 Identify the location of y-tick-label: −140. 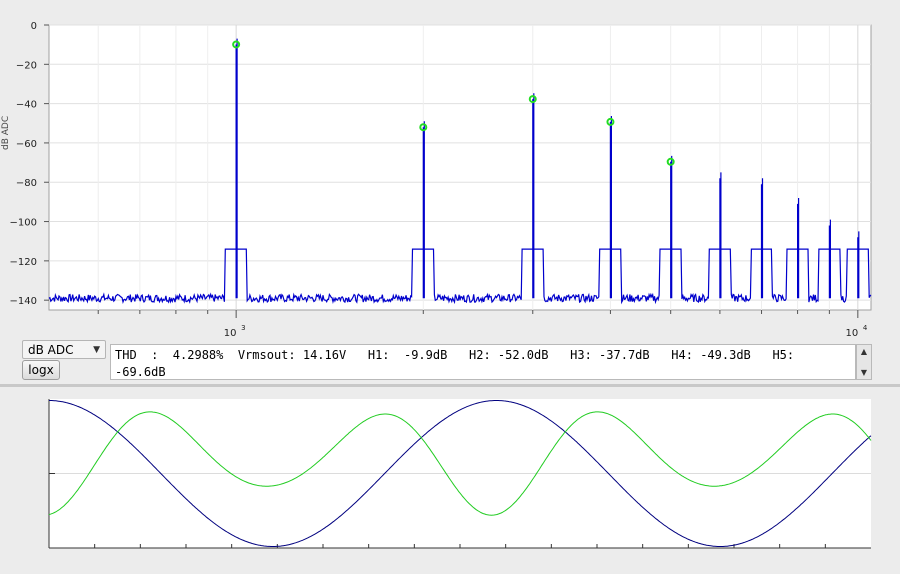
(23, 301).